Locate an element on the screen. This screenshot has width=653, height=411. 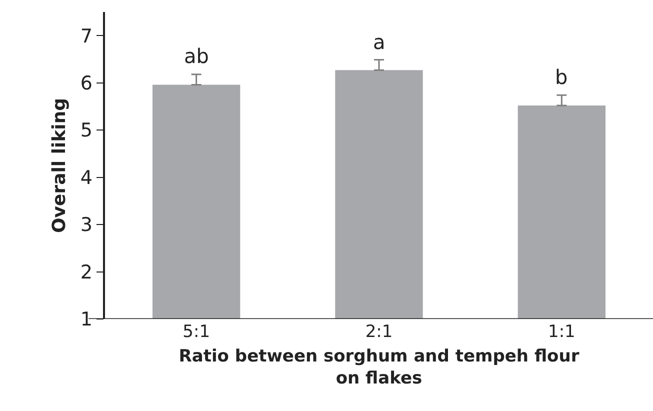
y-tick-label: 1 is located at coordinates (86, 319).